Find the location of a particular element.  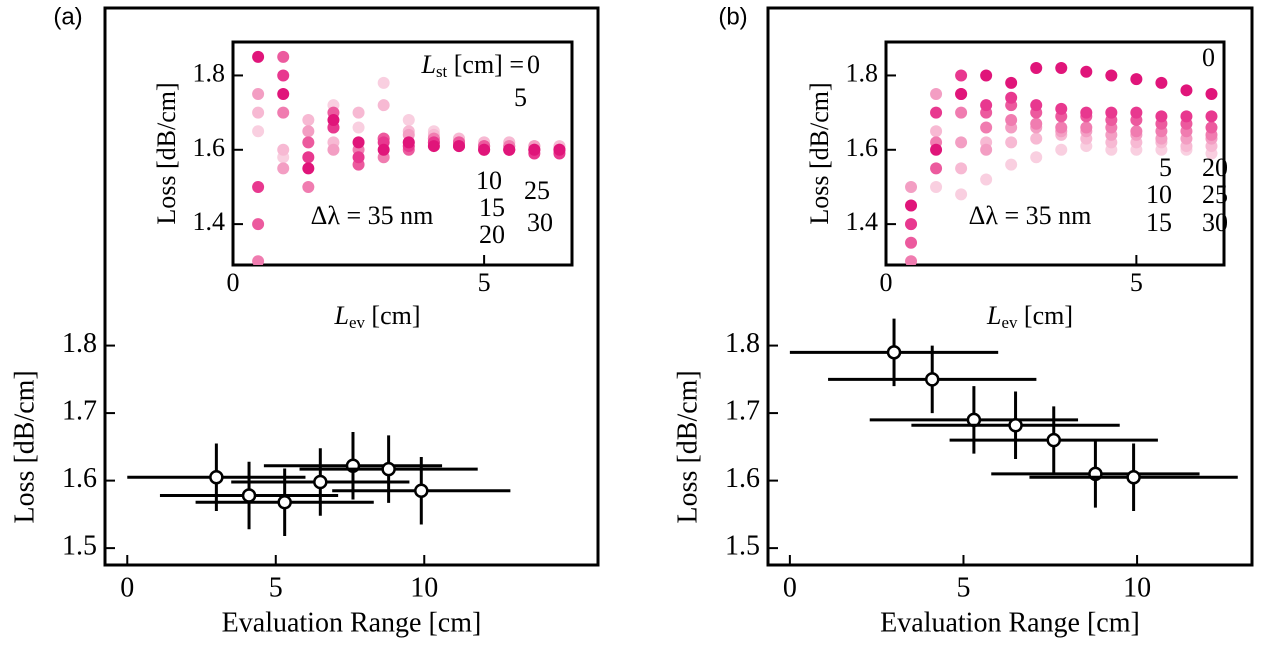

axis-label: Lst [cm] = is located at coordinates (473, 65).